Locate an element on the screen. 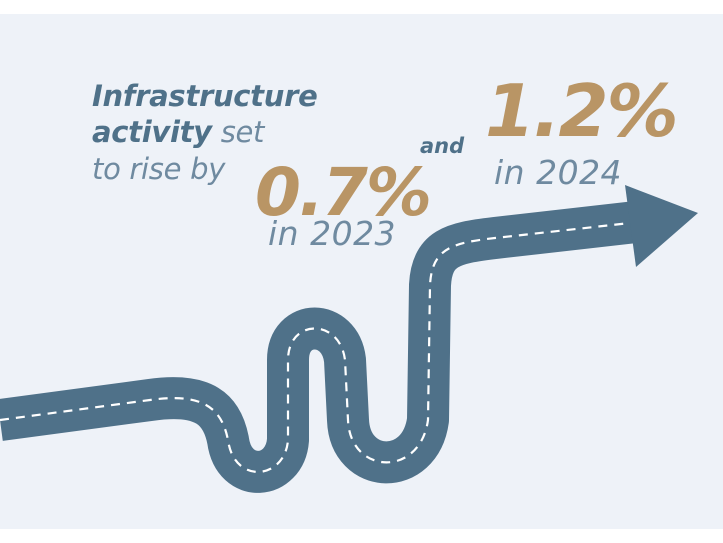  headline: Infrastructure activity set to rise by is located at coordinates (205, 132).